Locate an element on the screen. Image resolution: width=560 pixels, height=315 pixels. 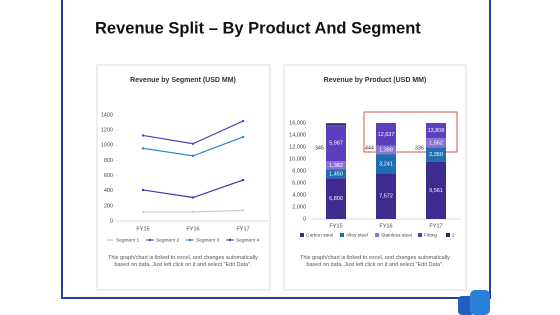
data-label: 3,241 is located at coordinates (386, 164).